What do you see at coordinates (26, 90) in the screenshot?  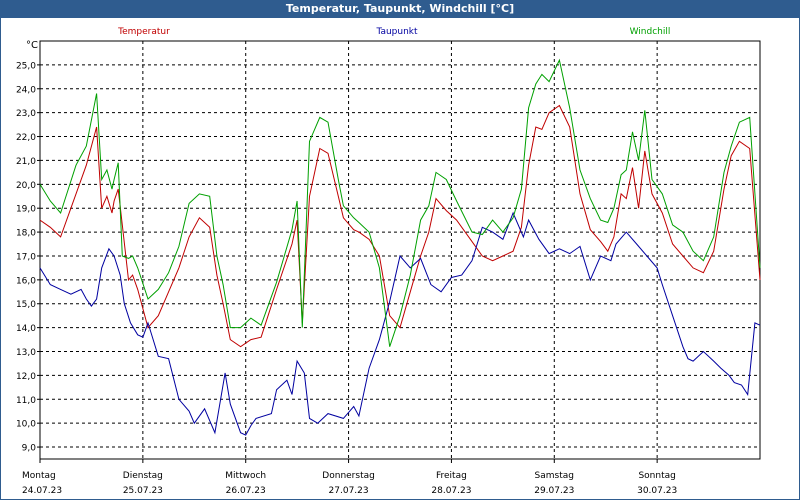 I see `y-tick-label: 24,0` at bounding box center [26, 90].